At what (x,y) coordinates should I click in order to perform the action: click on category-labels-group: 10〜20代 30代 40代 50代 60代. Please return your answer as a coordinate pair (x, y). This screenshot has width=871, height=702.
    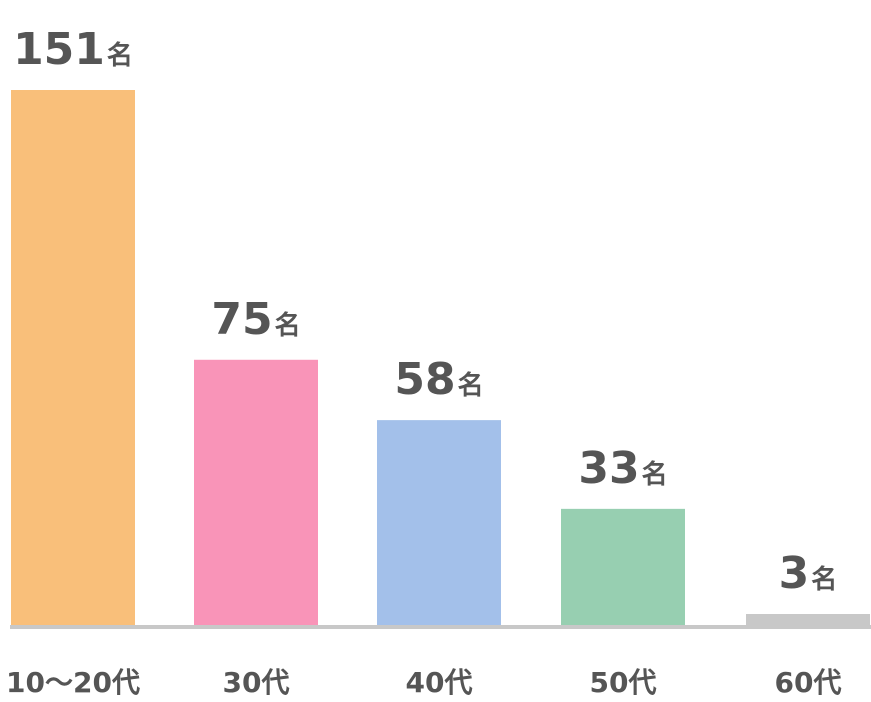
    Looking at the image, I should click on (423, 682).